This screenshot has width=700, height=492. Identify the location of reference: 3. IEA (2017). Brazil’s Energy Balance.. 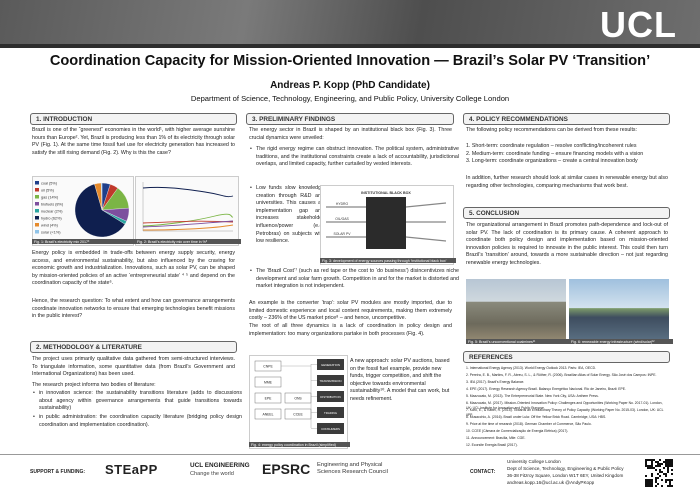
(495, 382).